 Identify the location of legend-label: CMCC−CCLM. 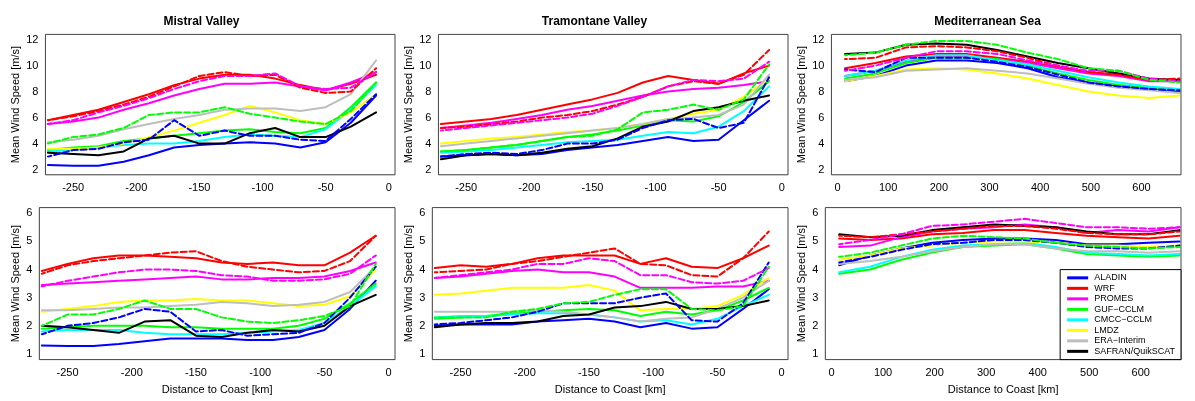
(1123, 319).